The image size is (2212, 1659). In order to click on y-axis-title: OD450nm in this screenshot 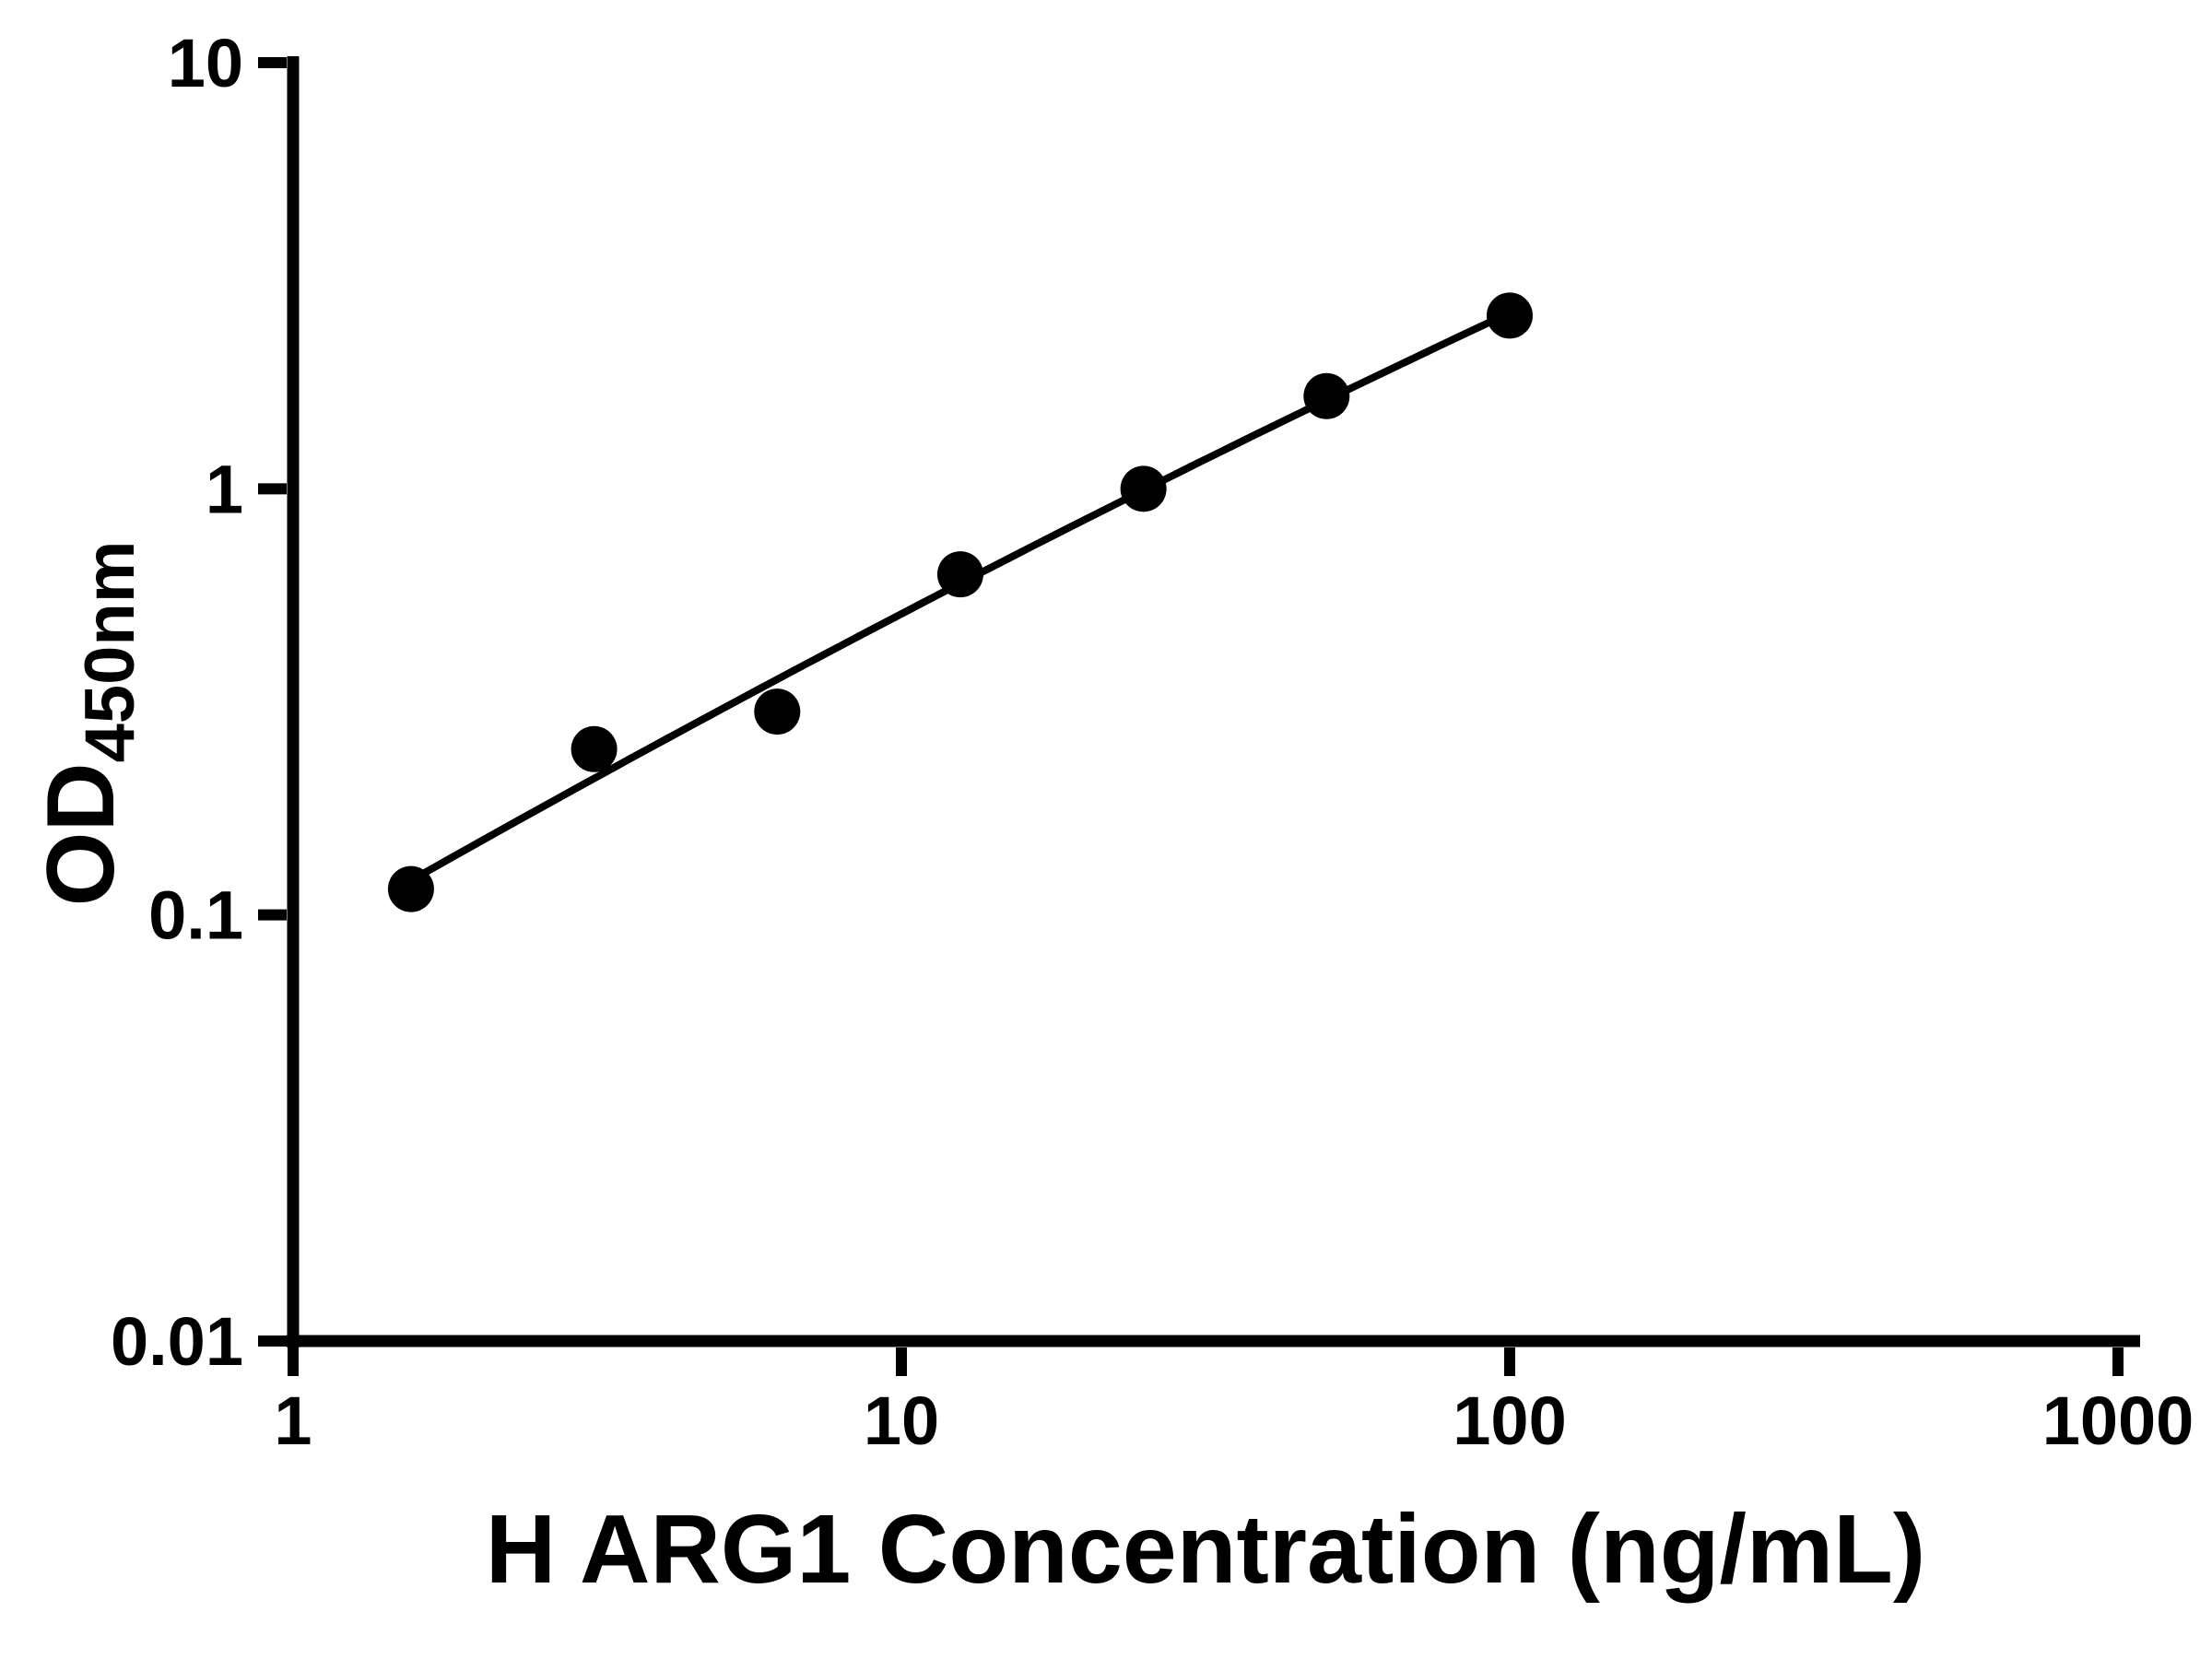, I will do `click(88, 724)`.